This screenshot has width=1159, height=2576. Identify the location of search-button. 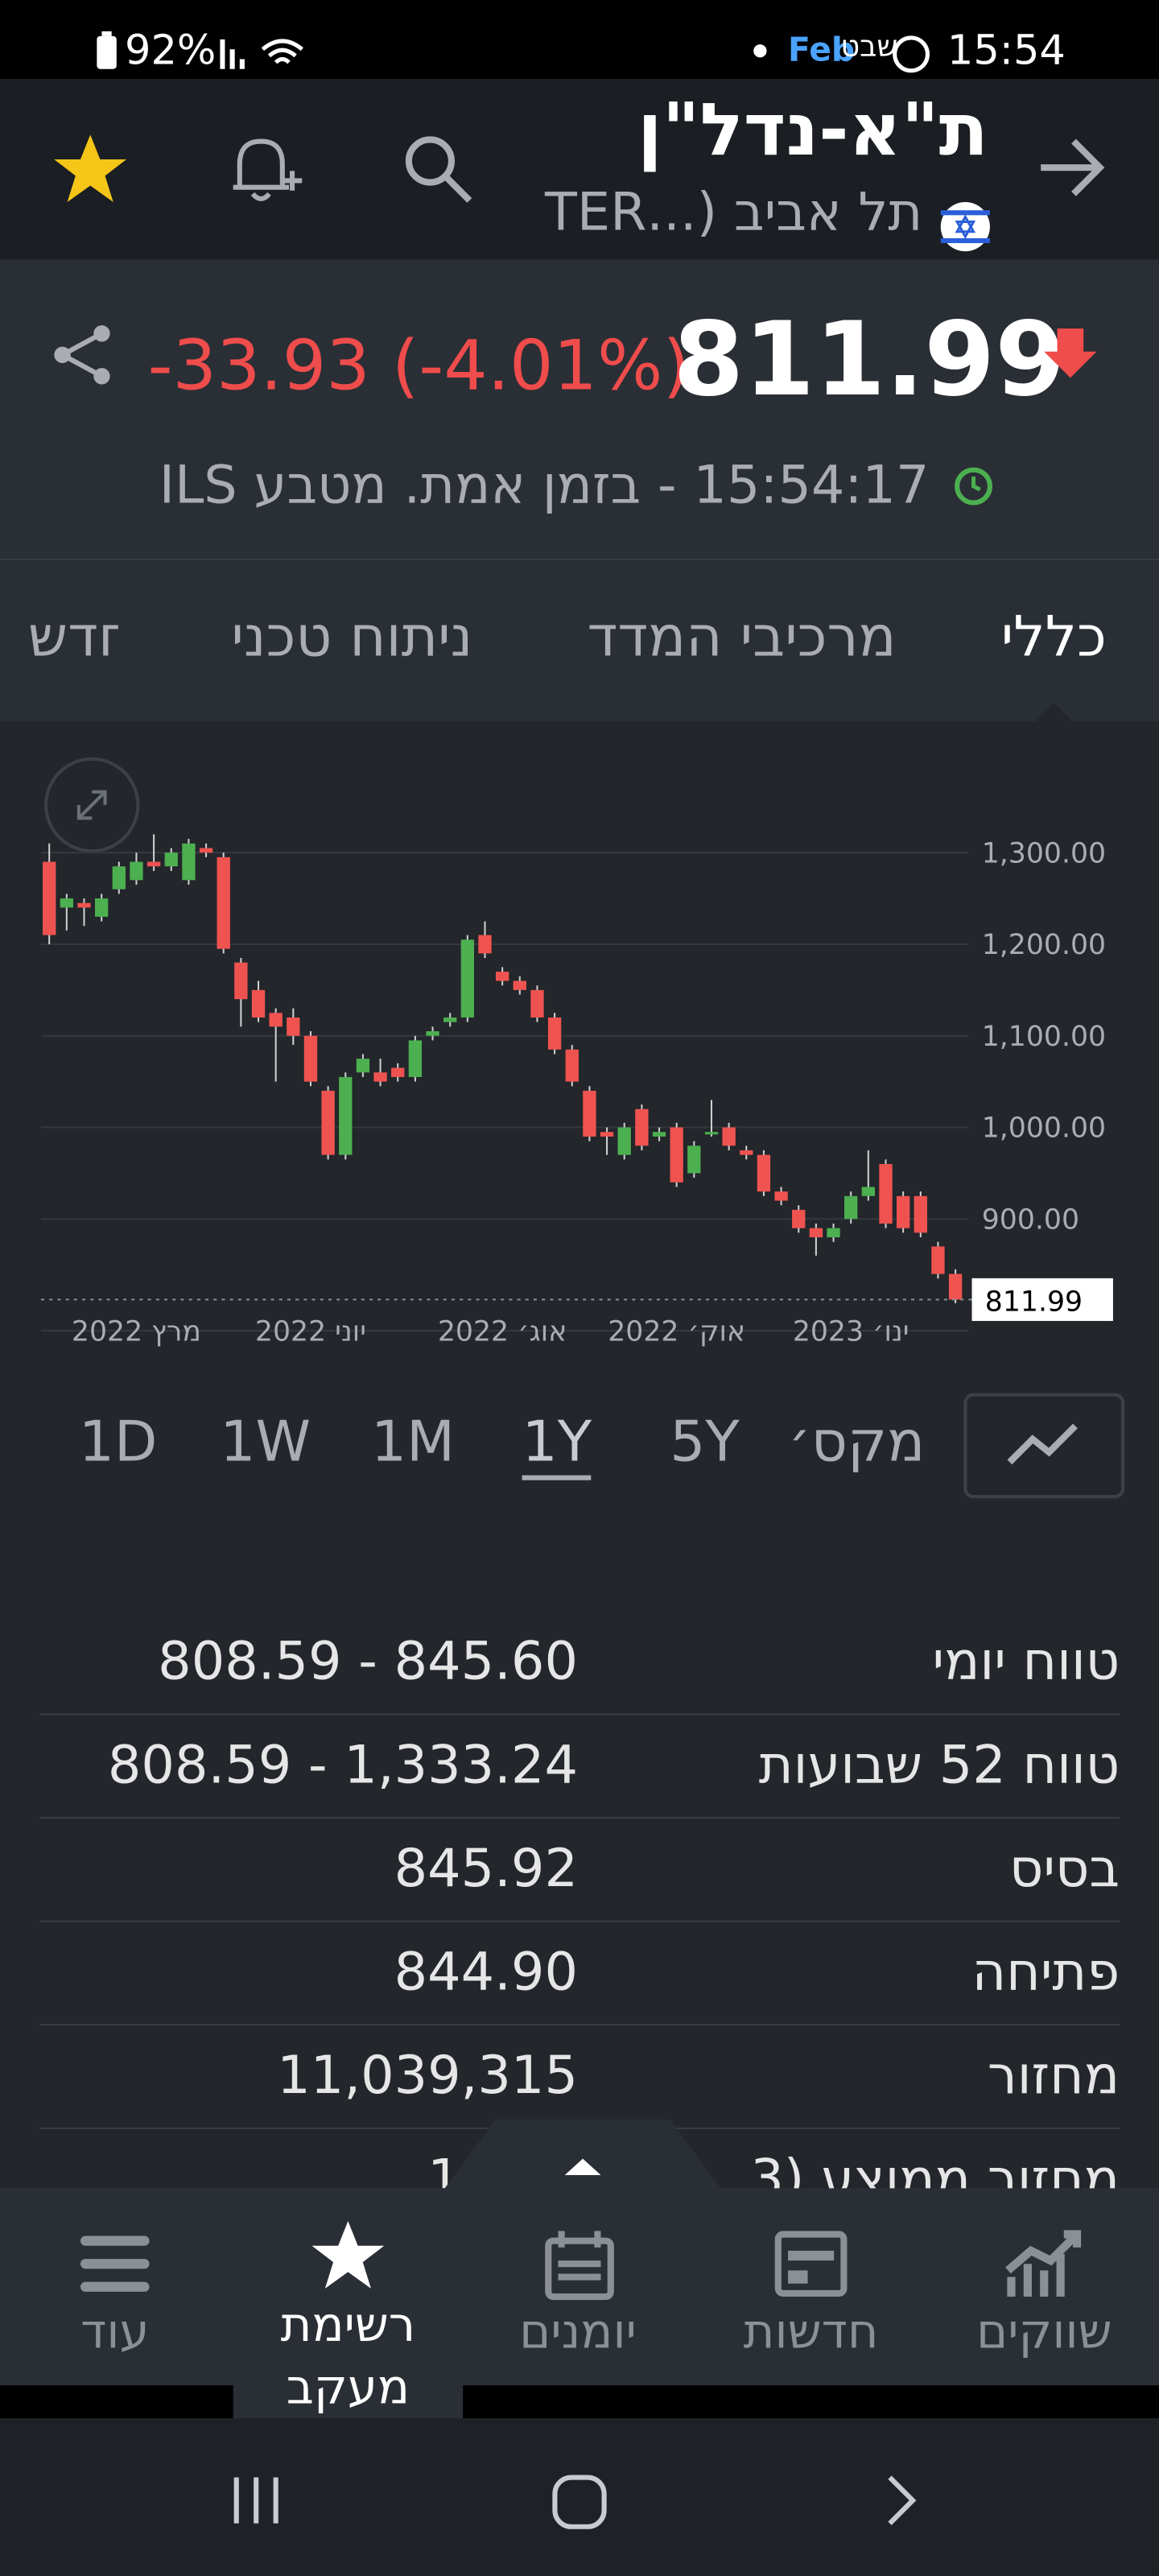
(439, 169).